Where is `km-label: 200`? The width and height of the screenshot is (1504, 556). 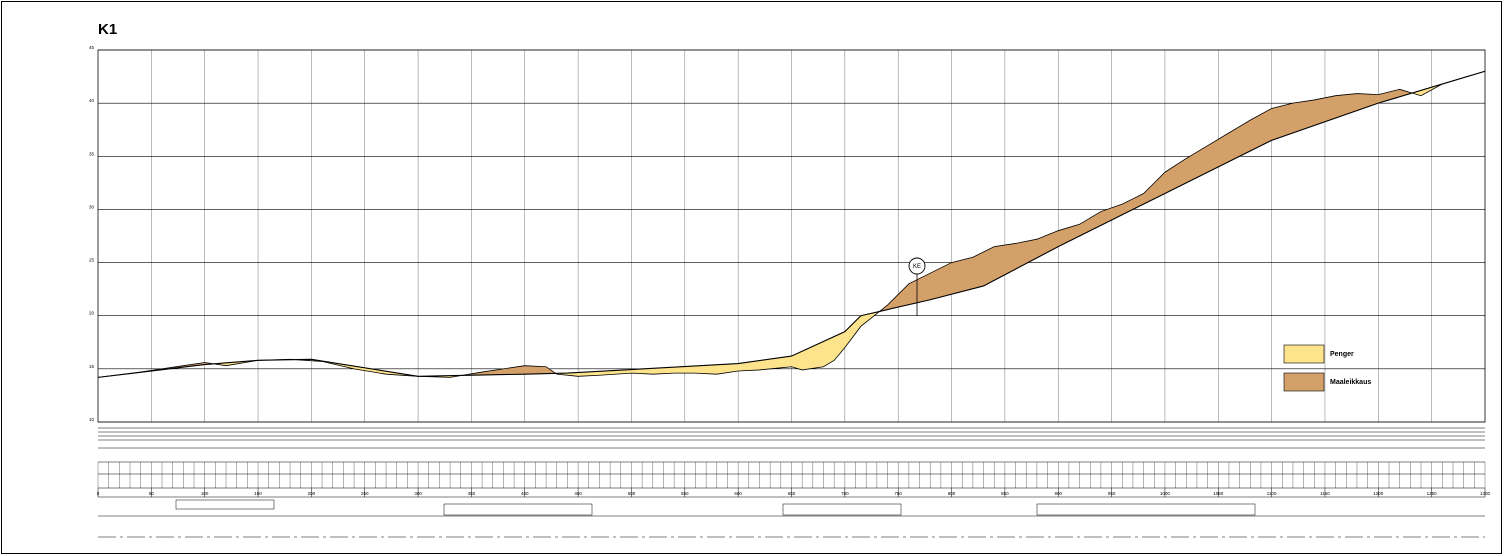
km-label: 200 is located at coordinates (312, 493).